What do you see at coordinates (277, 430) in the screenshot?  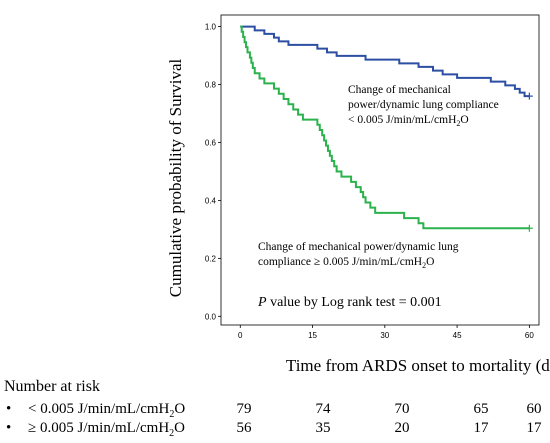 I see `risk-row-high: • ≥ 0.005 J/min/mL/cmH2O 56 35 20 17 17` at bounding box center [277, 430].